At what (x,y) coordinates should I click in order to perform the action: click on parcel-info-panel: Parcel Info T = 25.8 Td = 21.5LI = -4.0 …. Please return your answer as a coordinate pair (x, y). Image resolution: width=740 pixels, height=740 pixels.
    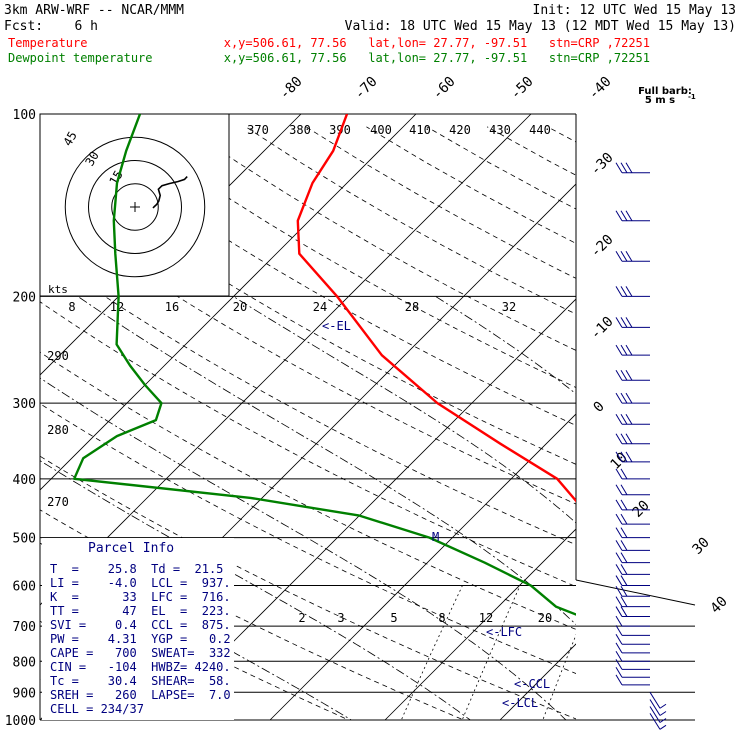
    Looking at the image, I should click on (138, 629).